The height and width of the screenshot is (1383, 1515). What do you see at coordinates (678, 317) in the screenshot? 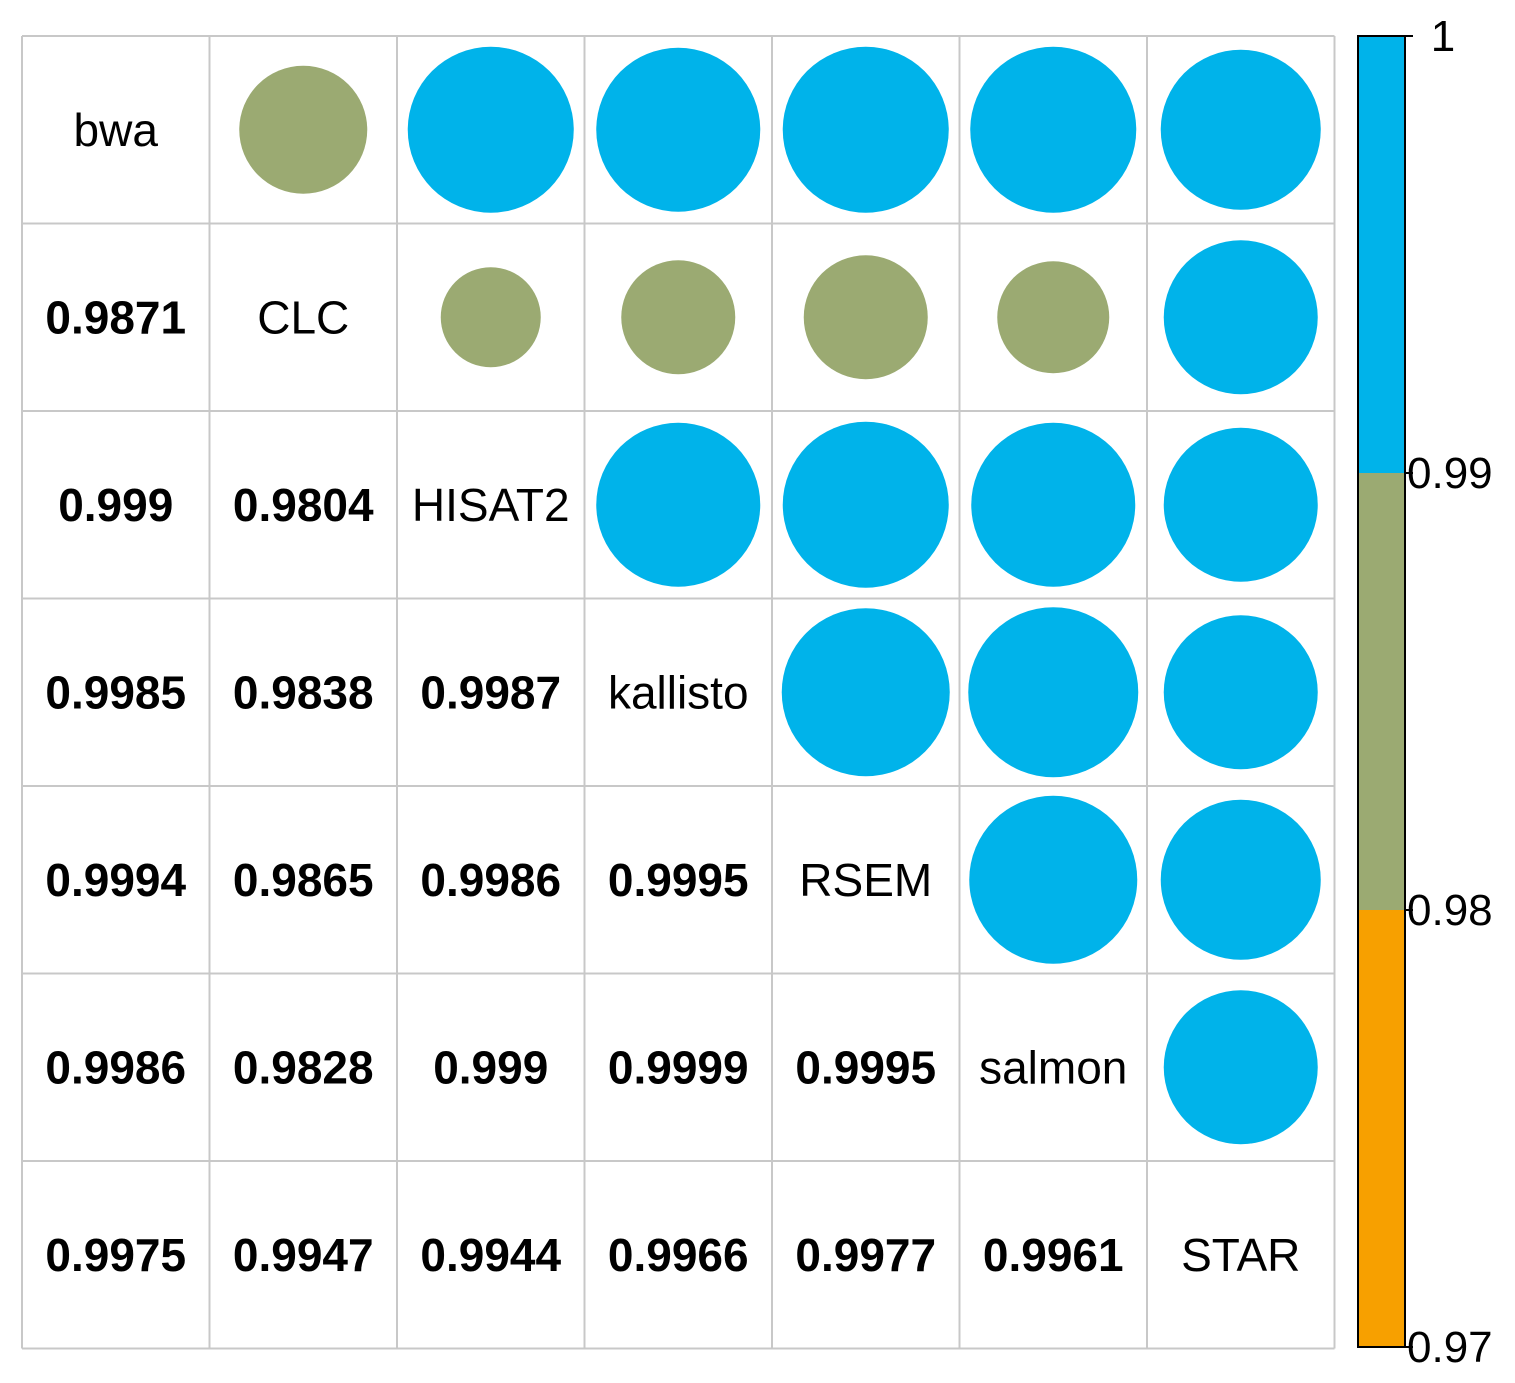
I see `corr-circle-CLC-kallisto` at bounding box center [678, 317].